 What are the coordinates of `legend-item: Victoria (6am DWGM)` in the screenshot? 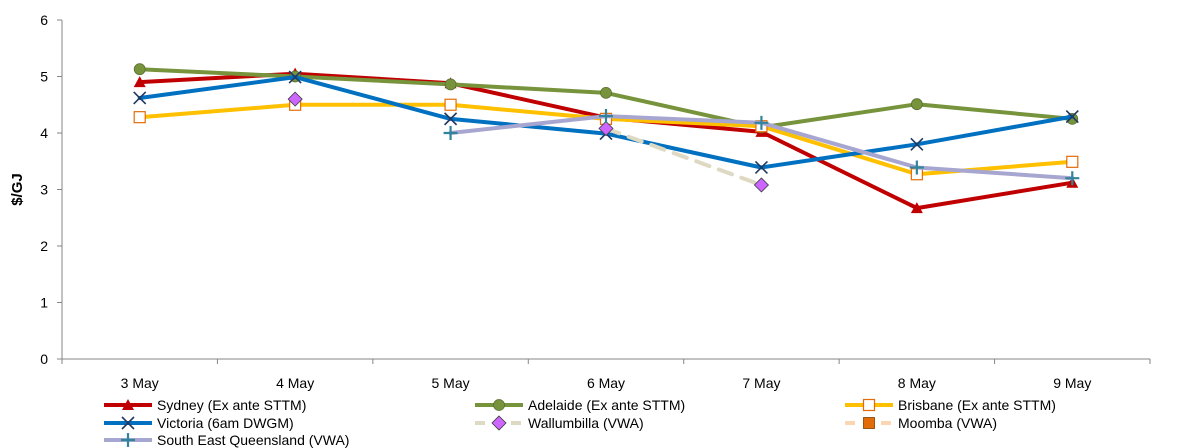 It's located at (199, 423).